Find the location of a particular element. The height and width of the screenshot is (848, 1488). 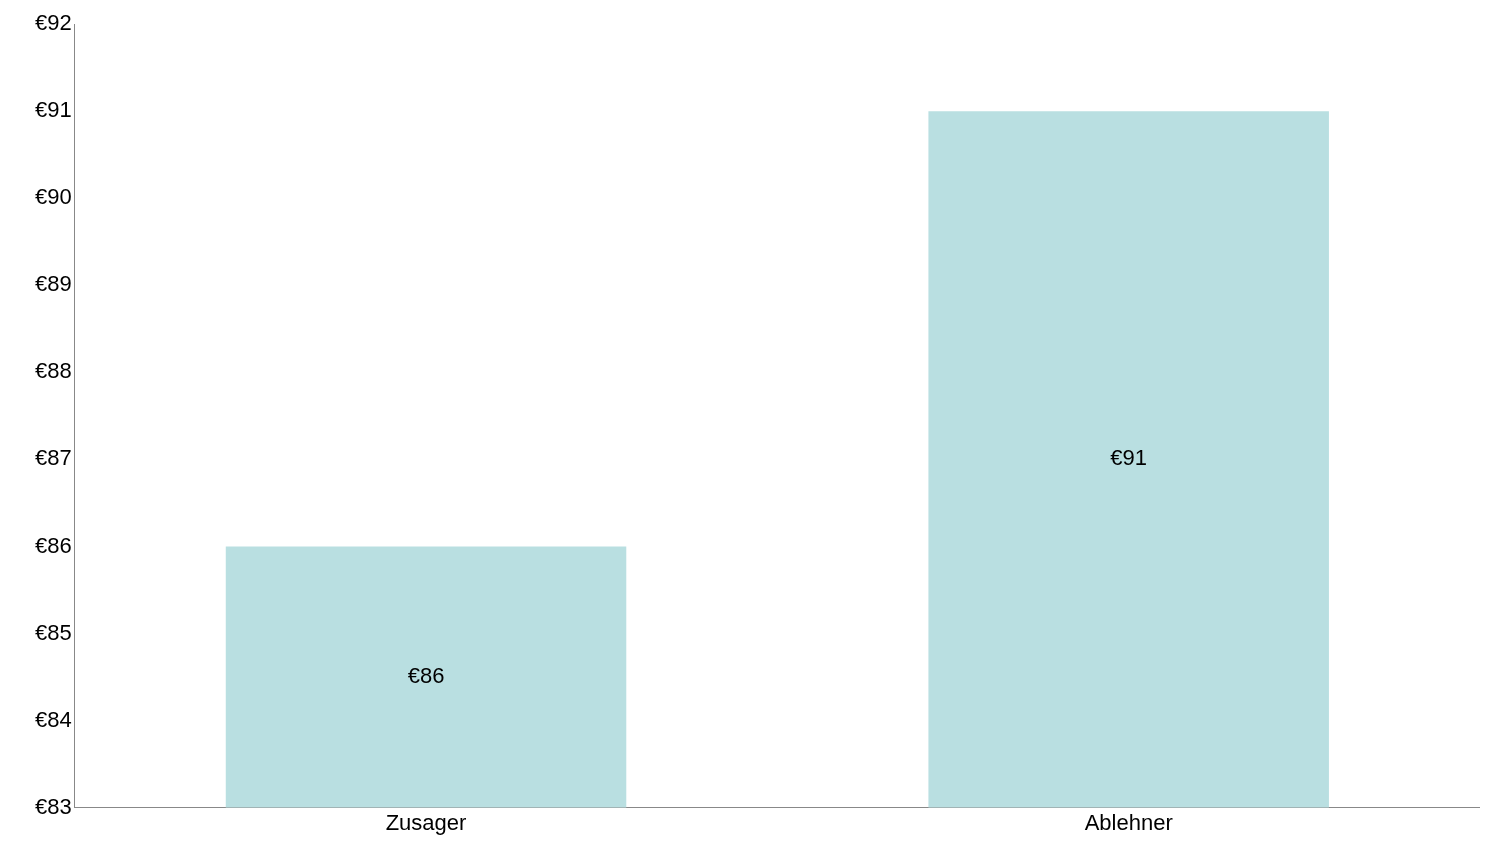

y-tick-label: €88 is located at coordinates (53, 371).